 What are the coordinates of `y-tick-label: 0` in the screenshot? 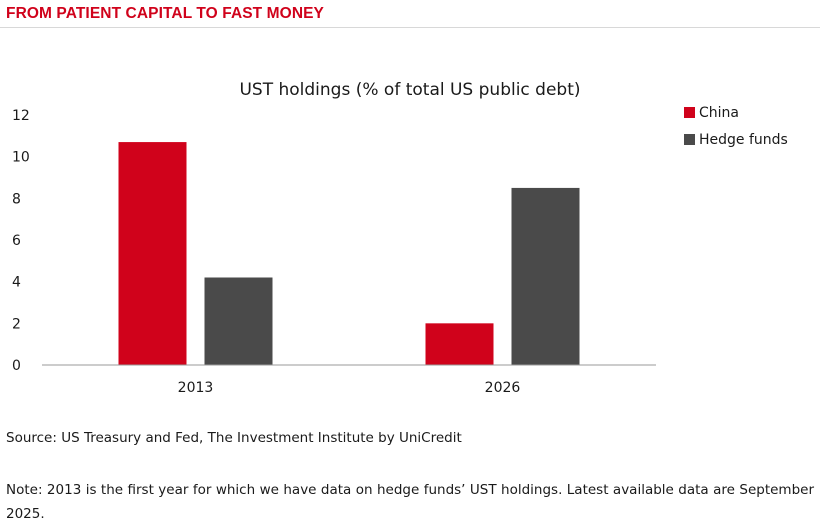 It's located at (16, 366).